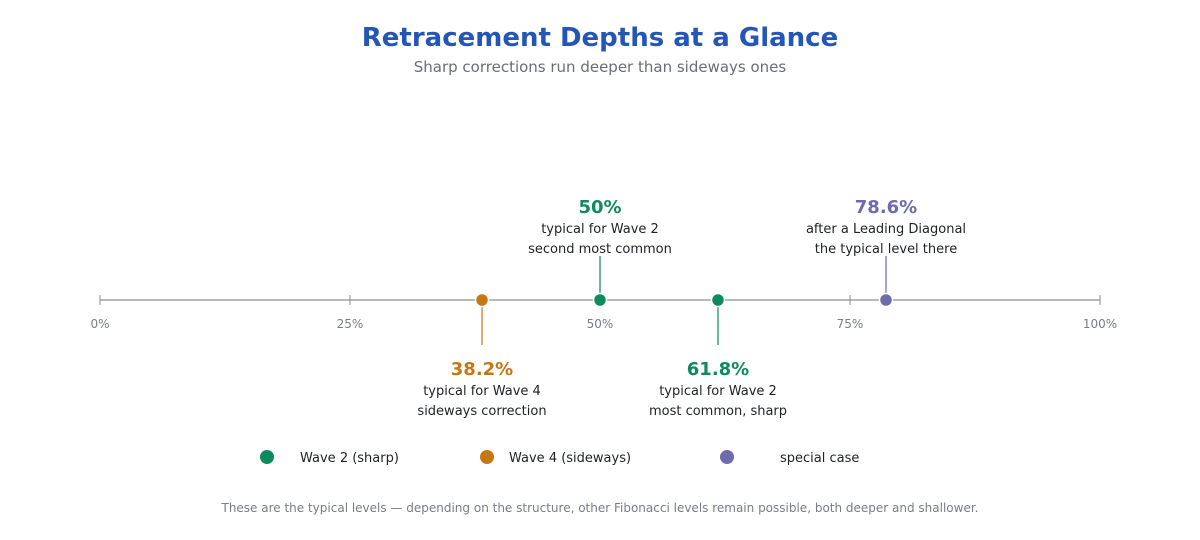  What do you see at coordinates (600, 38) in the screenshot?
I see `chart-title: Retracement Depths at a Glance` at bounding box center [600, 38].